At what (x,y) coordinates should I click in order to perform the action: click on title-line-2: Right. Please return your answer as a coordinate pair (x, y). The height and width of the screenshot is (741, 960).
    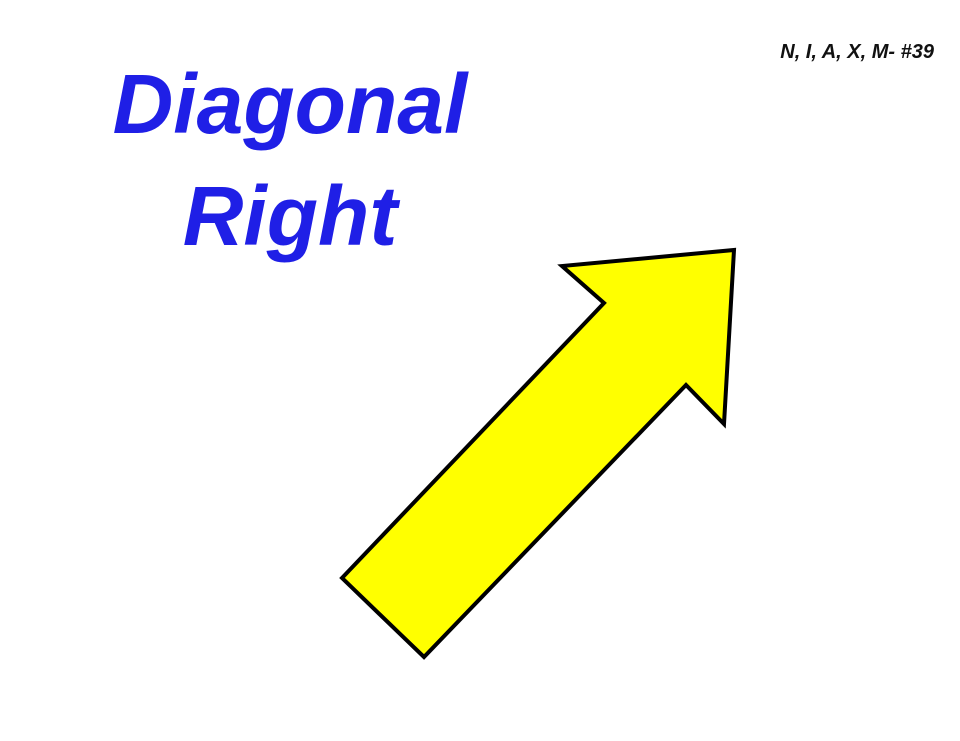
    Looking at the image, I should click on (290, 216).